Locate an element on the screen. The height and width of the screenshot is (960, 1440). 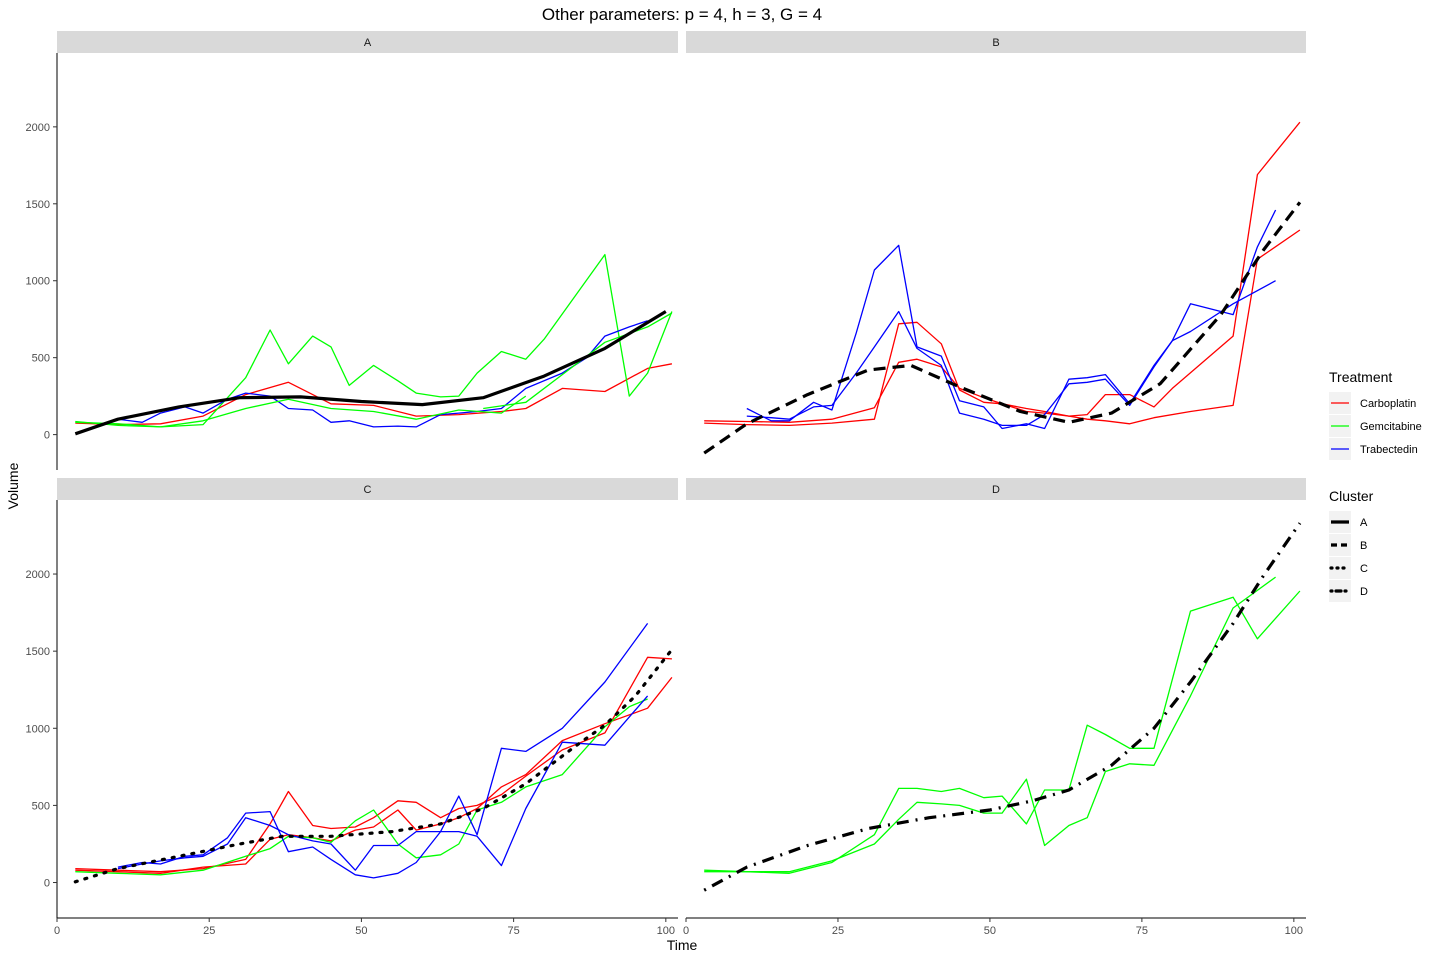
cluster-curve-a is located at coordinates (370, 373).